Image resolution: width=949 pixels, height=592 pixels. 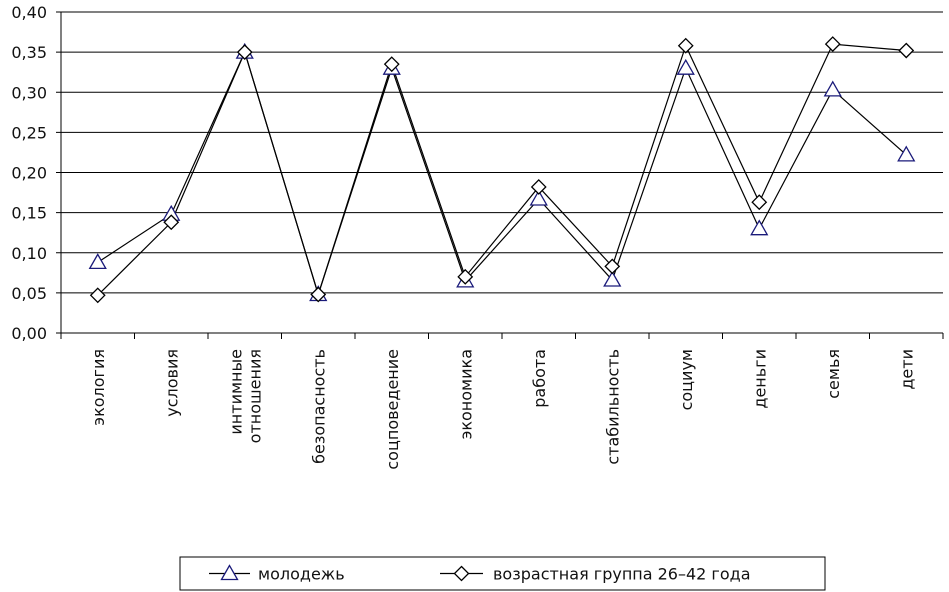 What do you see at coordinates (29, 253) in the screenshot?
I see `y-tick-label: 0,10` at bounding box center [29, 253].